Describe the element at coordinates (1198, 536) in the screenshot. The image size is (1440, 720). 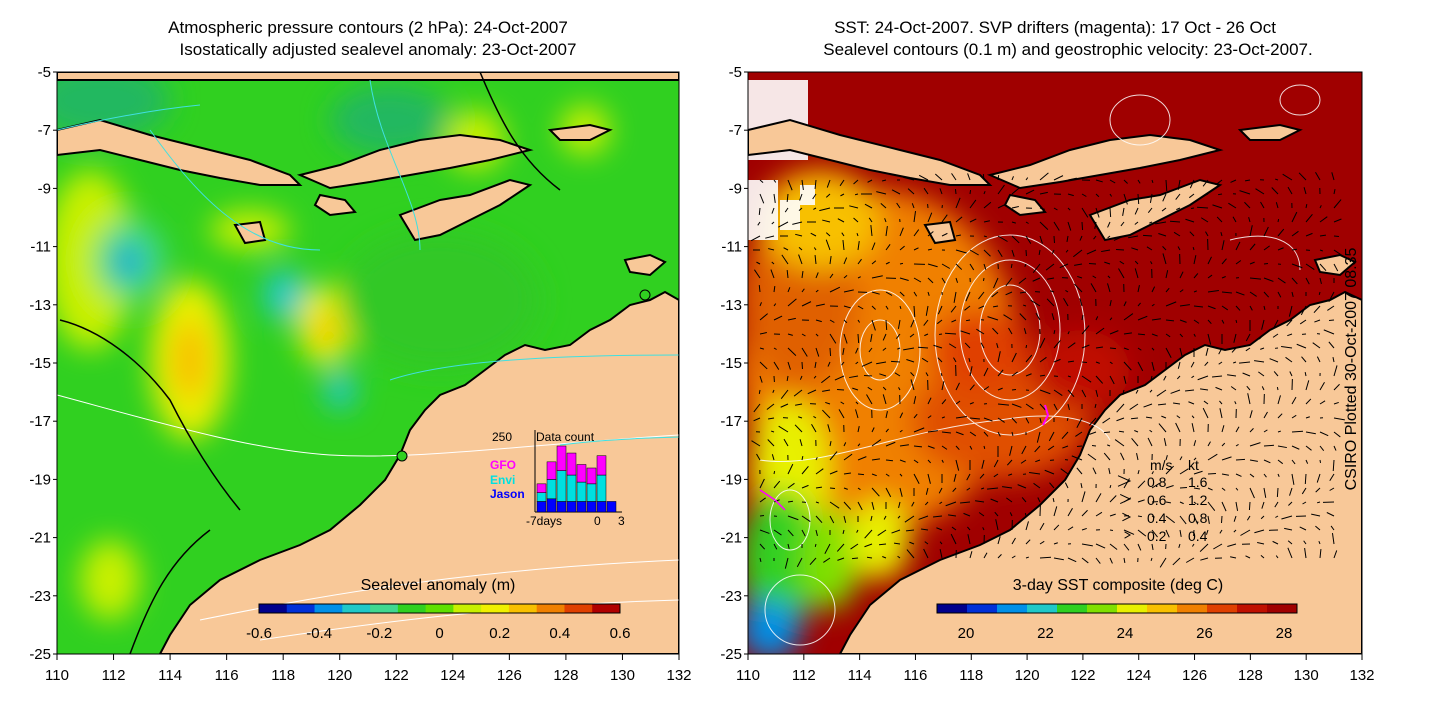
I see `velocity-legend-kt: 0.4` at that location.